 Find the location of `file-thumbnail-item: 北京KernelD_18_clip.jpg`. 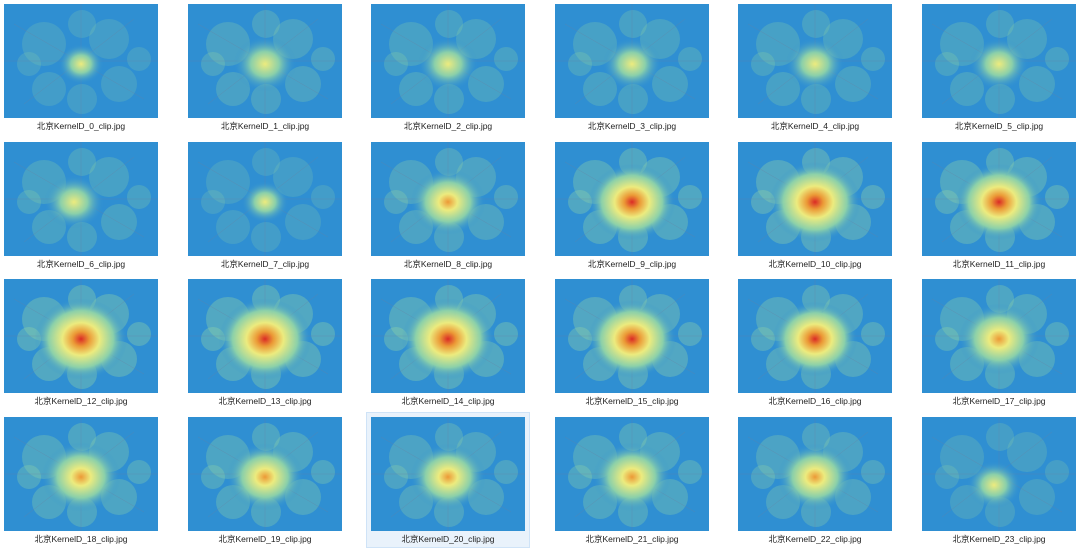

file-thumbnail-item: 北京KernelD_18_clip.jpg is located at coordinates (81, 480).